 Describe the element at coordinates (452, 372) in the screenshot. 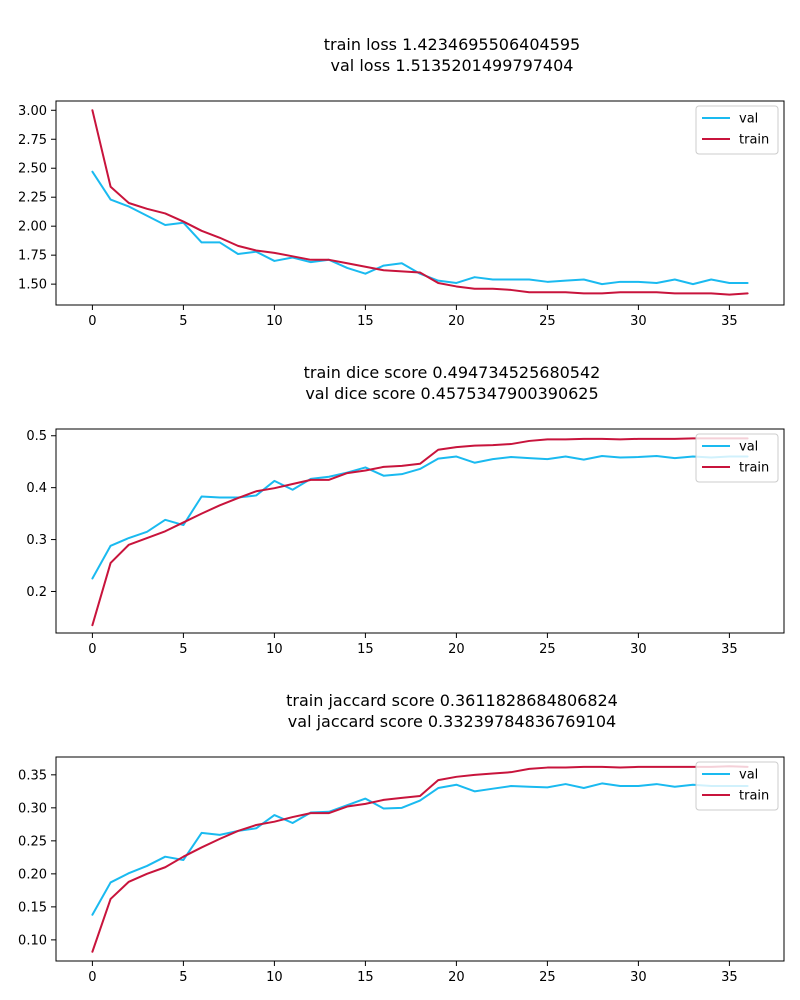

I see `chart-title-line: train dice score 0.494734525680542` at that location.